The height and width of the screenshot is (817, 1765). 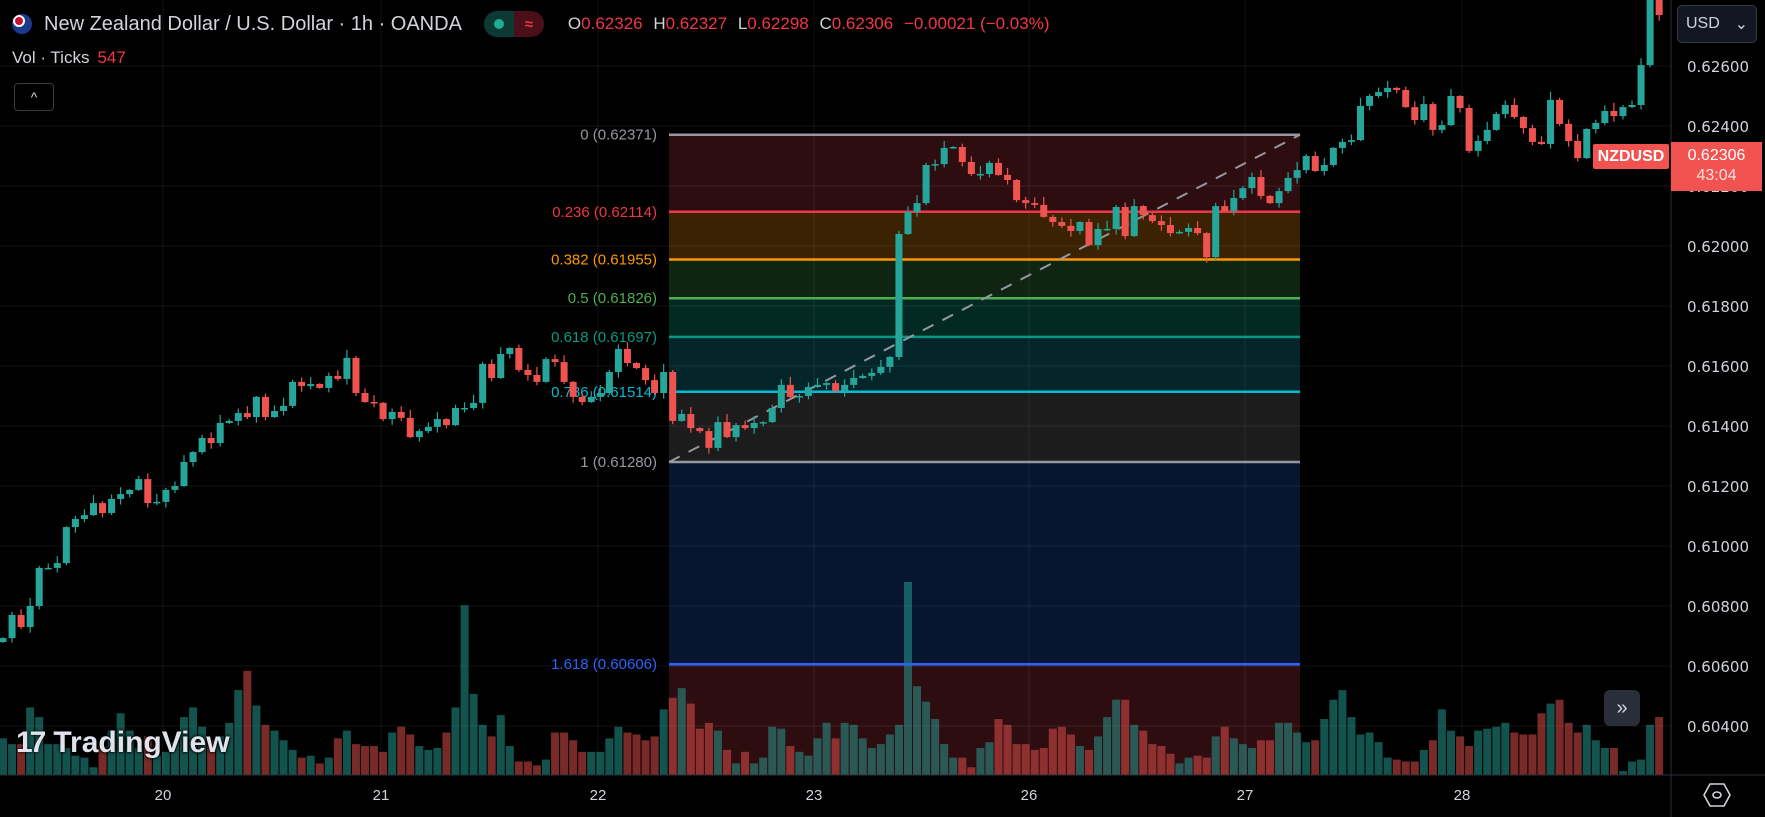 What do you see at coordinates (34, 97) in the screenshot?
I see `collapse-legend-button: ^` at bounding box center [34, 97].